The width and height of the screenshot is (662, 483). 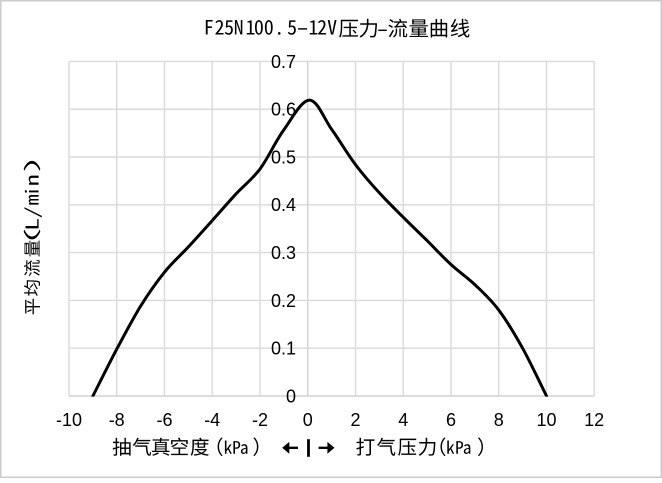 I want to click on svg-text: 0.3, so click(x=283, y=253).